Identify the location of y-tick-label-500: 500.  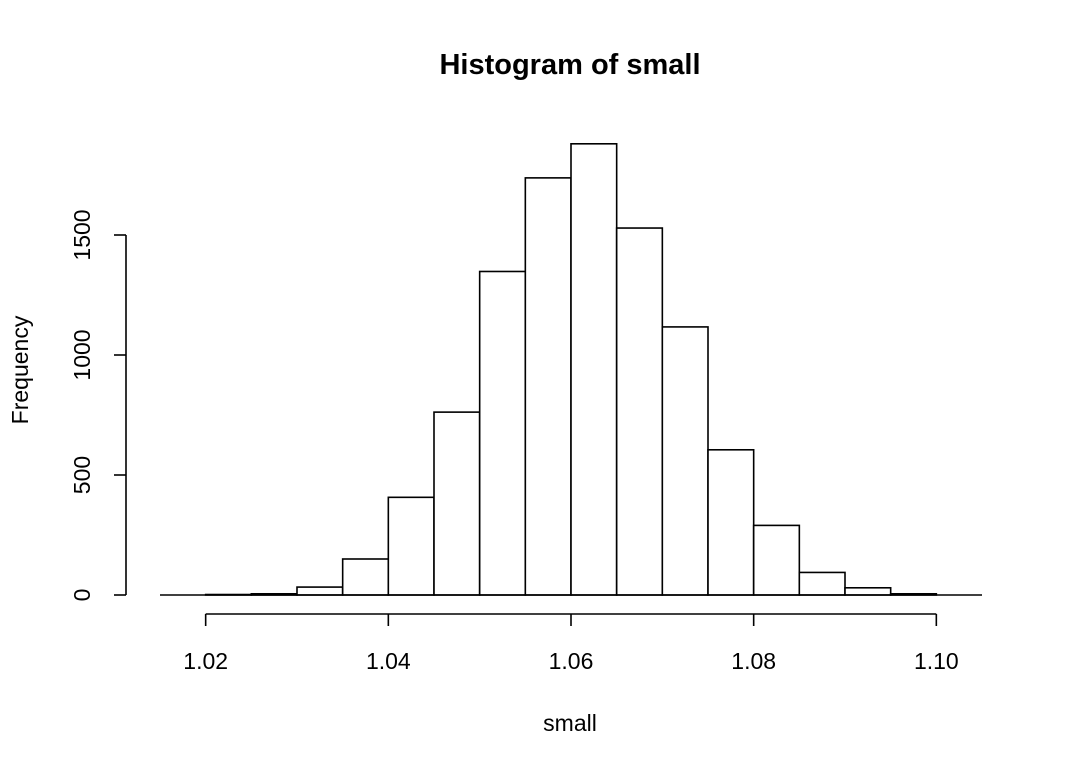
(82, 475).